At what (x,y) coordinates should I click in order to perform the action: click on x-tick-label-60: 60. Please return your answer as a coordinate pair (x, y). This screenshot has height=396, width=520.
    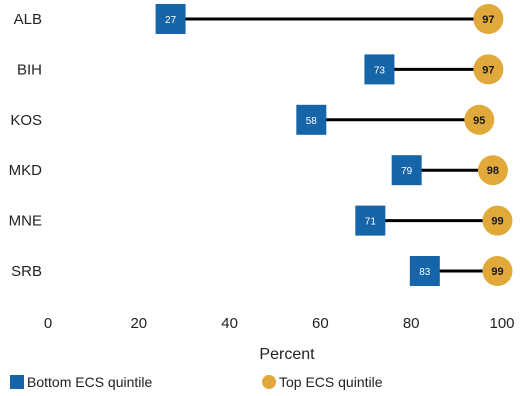
    Looking at the image, I should click on (320, 323).